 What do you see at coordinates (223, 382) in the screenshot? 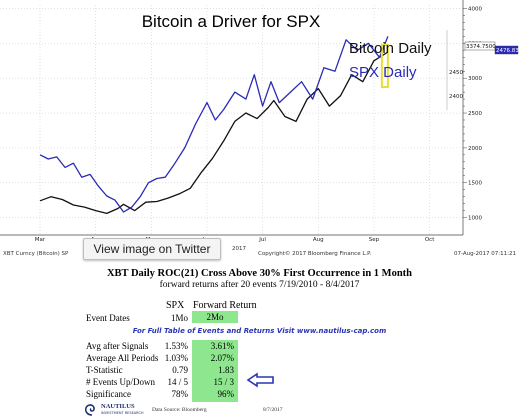
I see `row-forward: 15 / 3` at bounding box center [223, 382].